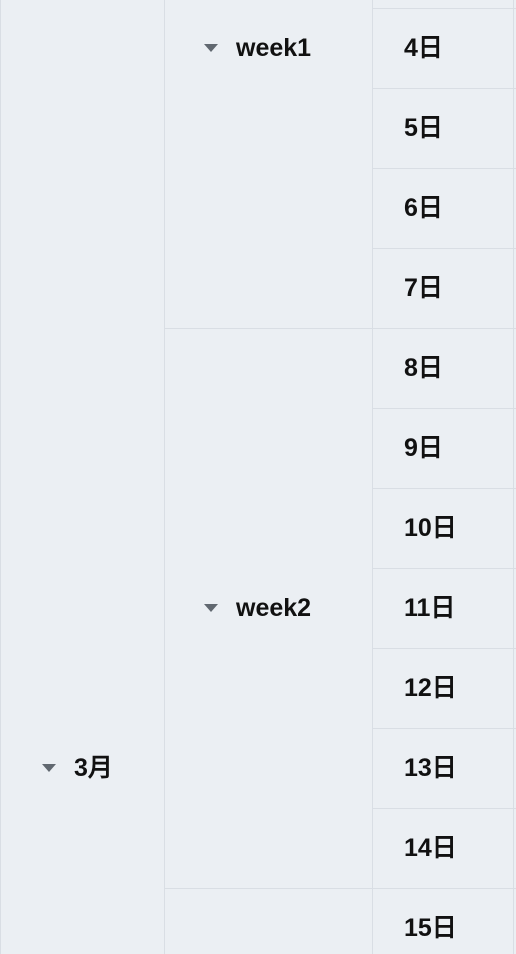 This screenshot has height=954, width=516. Describe the element at coordinates (430, 928) in the screenshot. I see `day-cell: 15日` at that location.